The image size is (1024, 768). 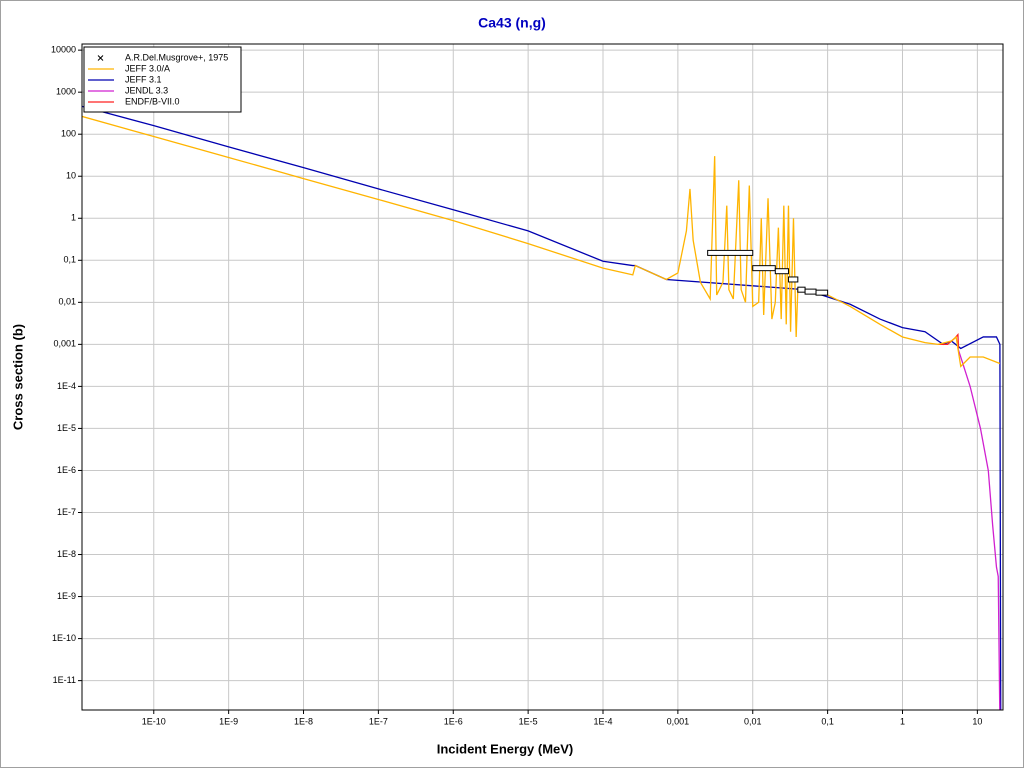 I want to click on y-tick-label: 1E-5, so click(x=66, y=428).